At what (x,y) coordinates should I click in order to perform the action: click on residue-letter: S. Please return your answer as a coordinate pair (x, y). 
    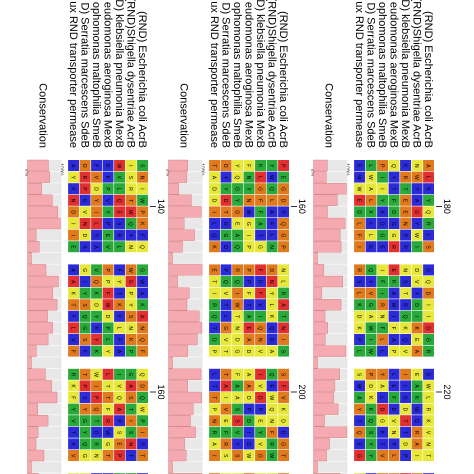
    Looking at the image, I should click on (358, 282).